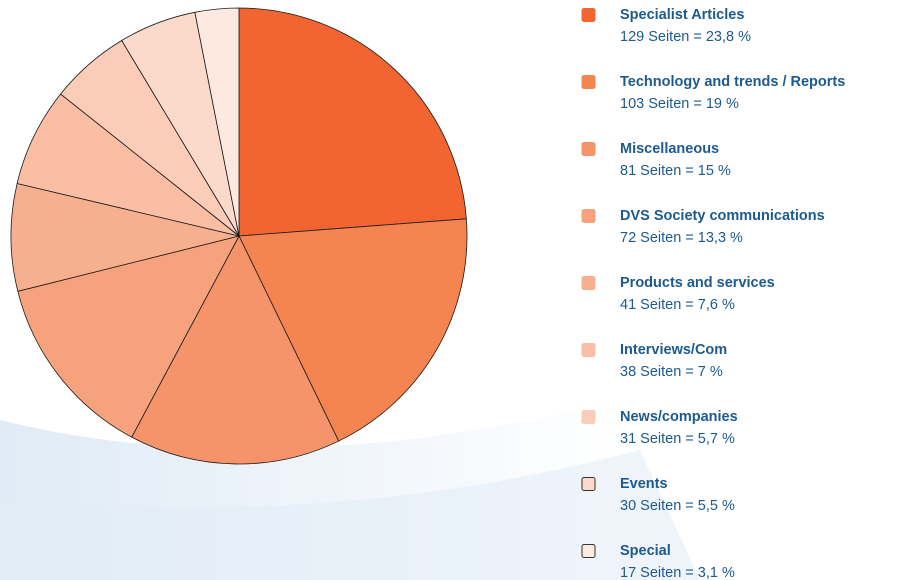  Describe the element at coordinates (677, 572) in the screenshot. I see `value-label: 17 Seiten = 3,1 %` at that location.